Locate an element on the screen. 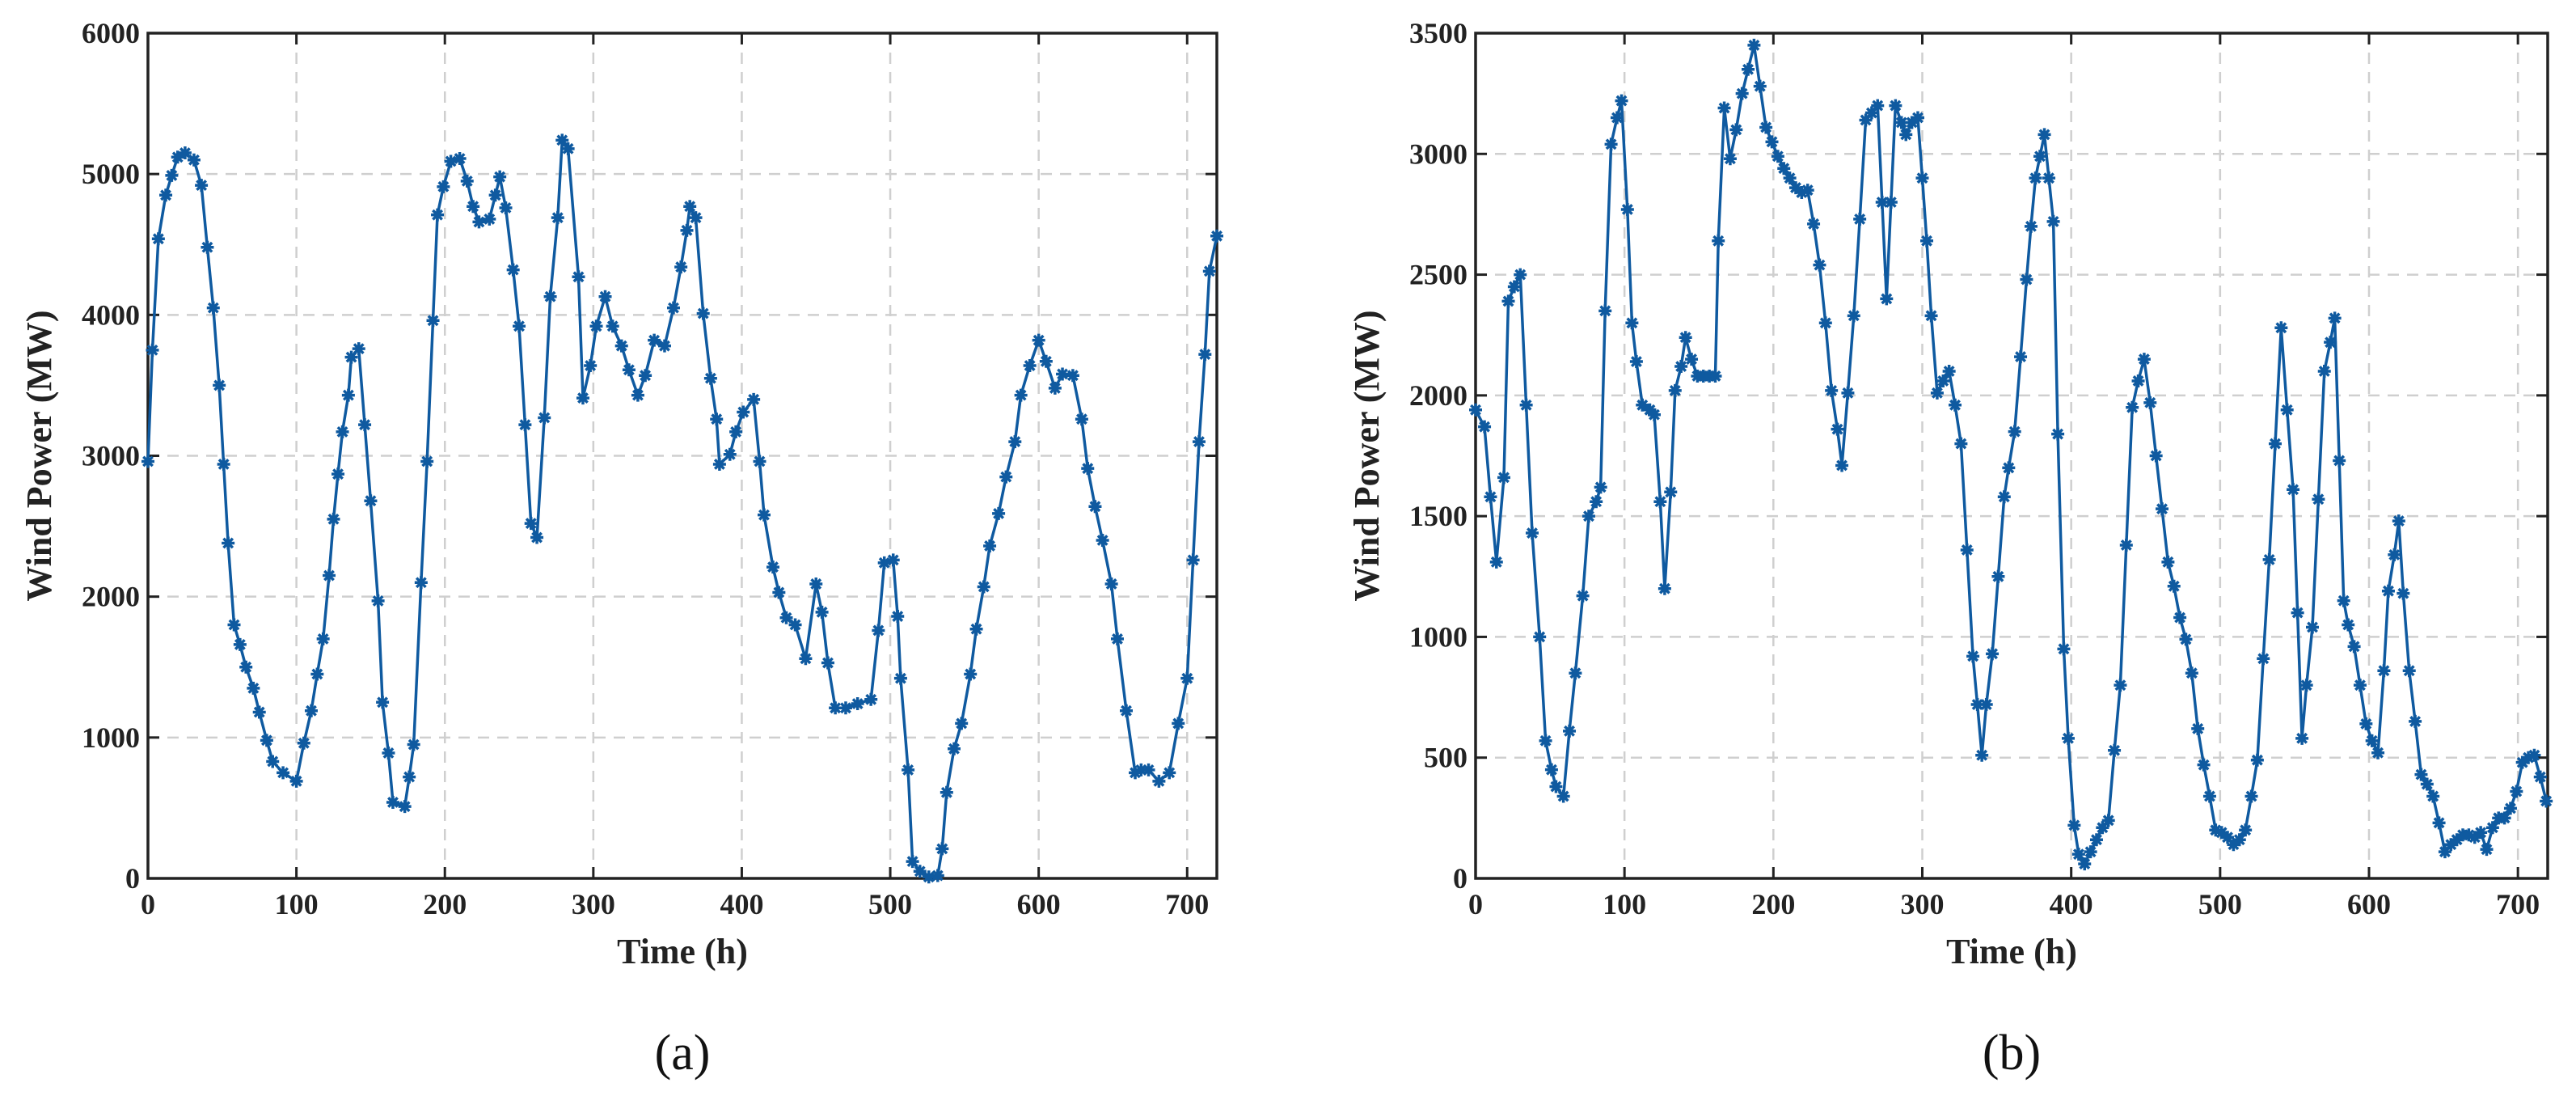  y-tick-label: 5000 is located at coordinates (111, 174).